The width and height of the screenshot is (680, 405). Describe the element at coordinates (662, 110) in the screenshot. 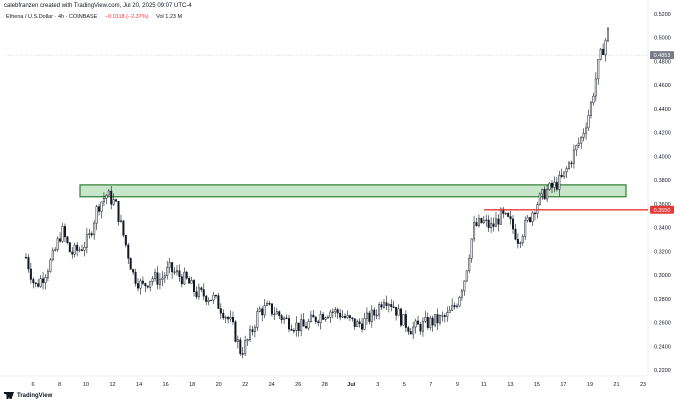

I see `y-tick-label: 0.4400` at that location.